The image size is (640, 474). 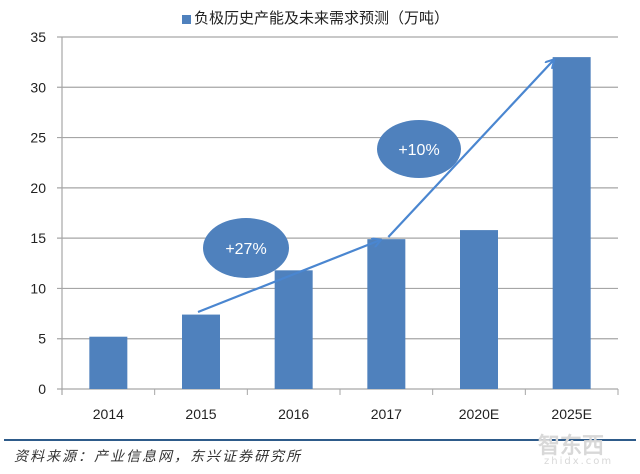 What do you see at coordinates (571, 414) in the screenshot?
I see `x-tick-label: 2025E` at bounding box center [571, 414].